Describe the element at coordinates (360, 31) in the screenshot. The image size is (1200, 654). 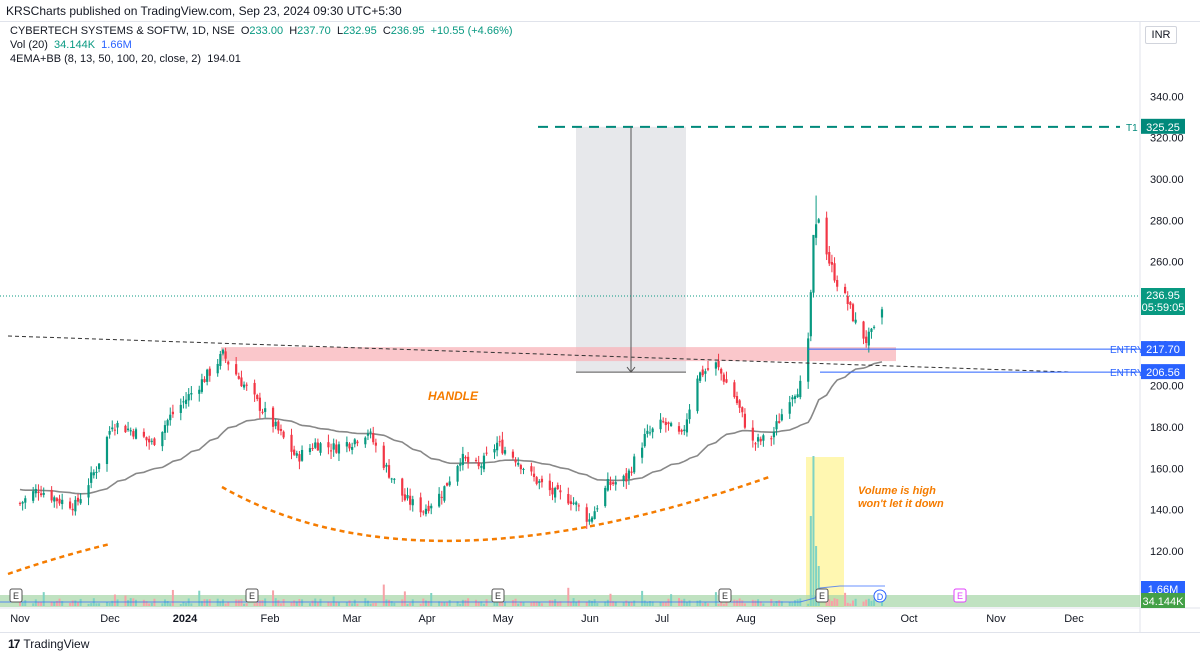
I see `low-value: 232.95` at that location.